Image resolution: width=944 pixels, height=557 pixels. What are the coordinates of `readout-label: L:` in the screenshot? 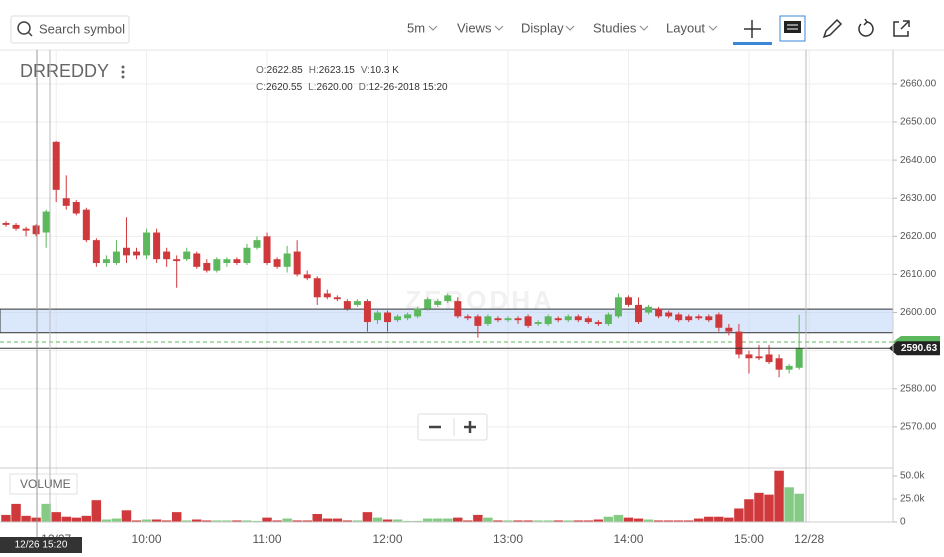 It's located at (312, 87).